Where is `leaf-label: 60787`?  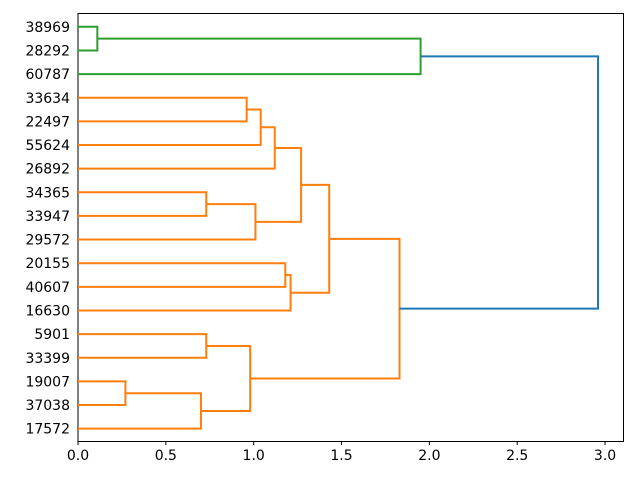
leaf-label: 60787 is located at coordinates (47, 75).